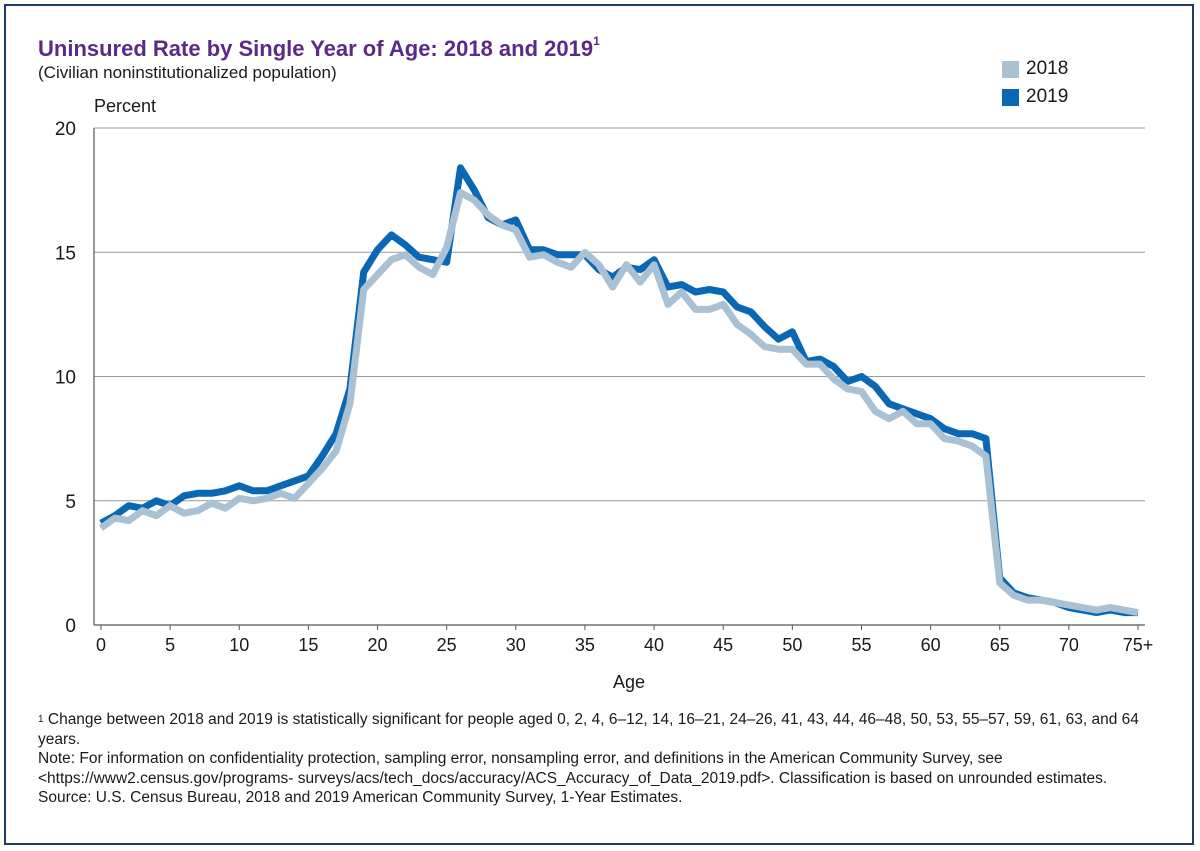 Image resolution: width=1200 pixels, height=851 pixels. Describe the element at coordinates (1069, 645) in the screenshot. I see `x-tick-label-70: 70` at that location.